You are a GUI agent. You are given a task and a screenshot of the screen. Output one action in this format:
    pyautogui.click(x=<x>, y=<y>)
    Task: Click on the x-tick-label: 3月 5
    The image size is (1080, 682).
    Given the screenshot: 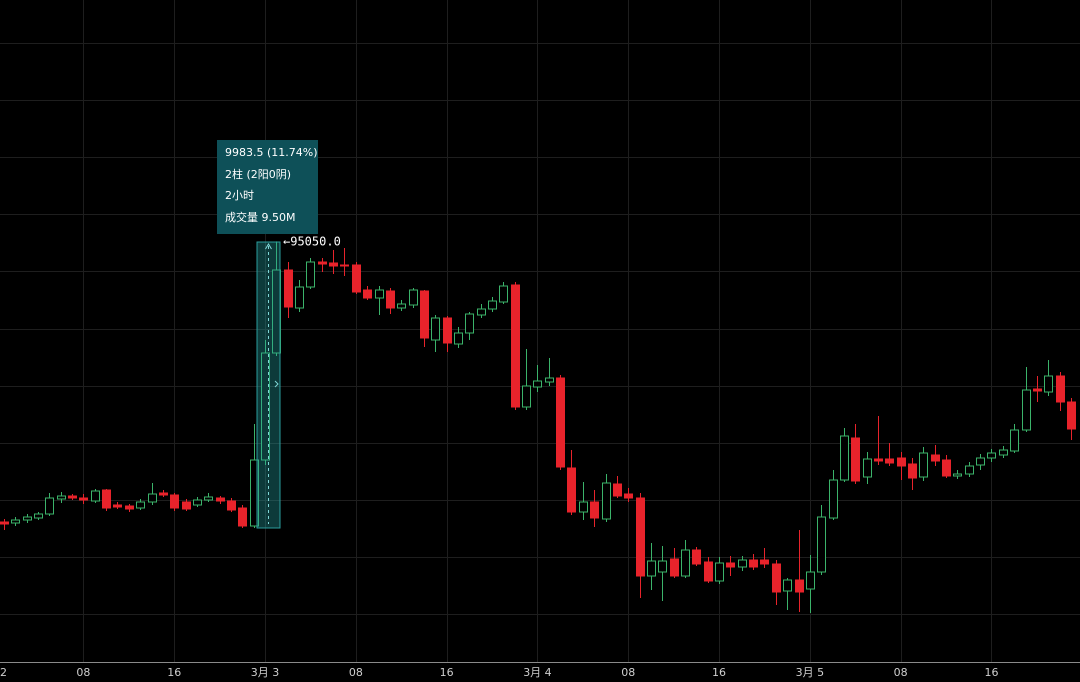 What is the action you would take?
    pyautogui.click(x=810, y=672)
    